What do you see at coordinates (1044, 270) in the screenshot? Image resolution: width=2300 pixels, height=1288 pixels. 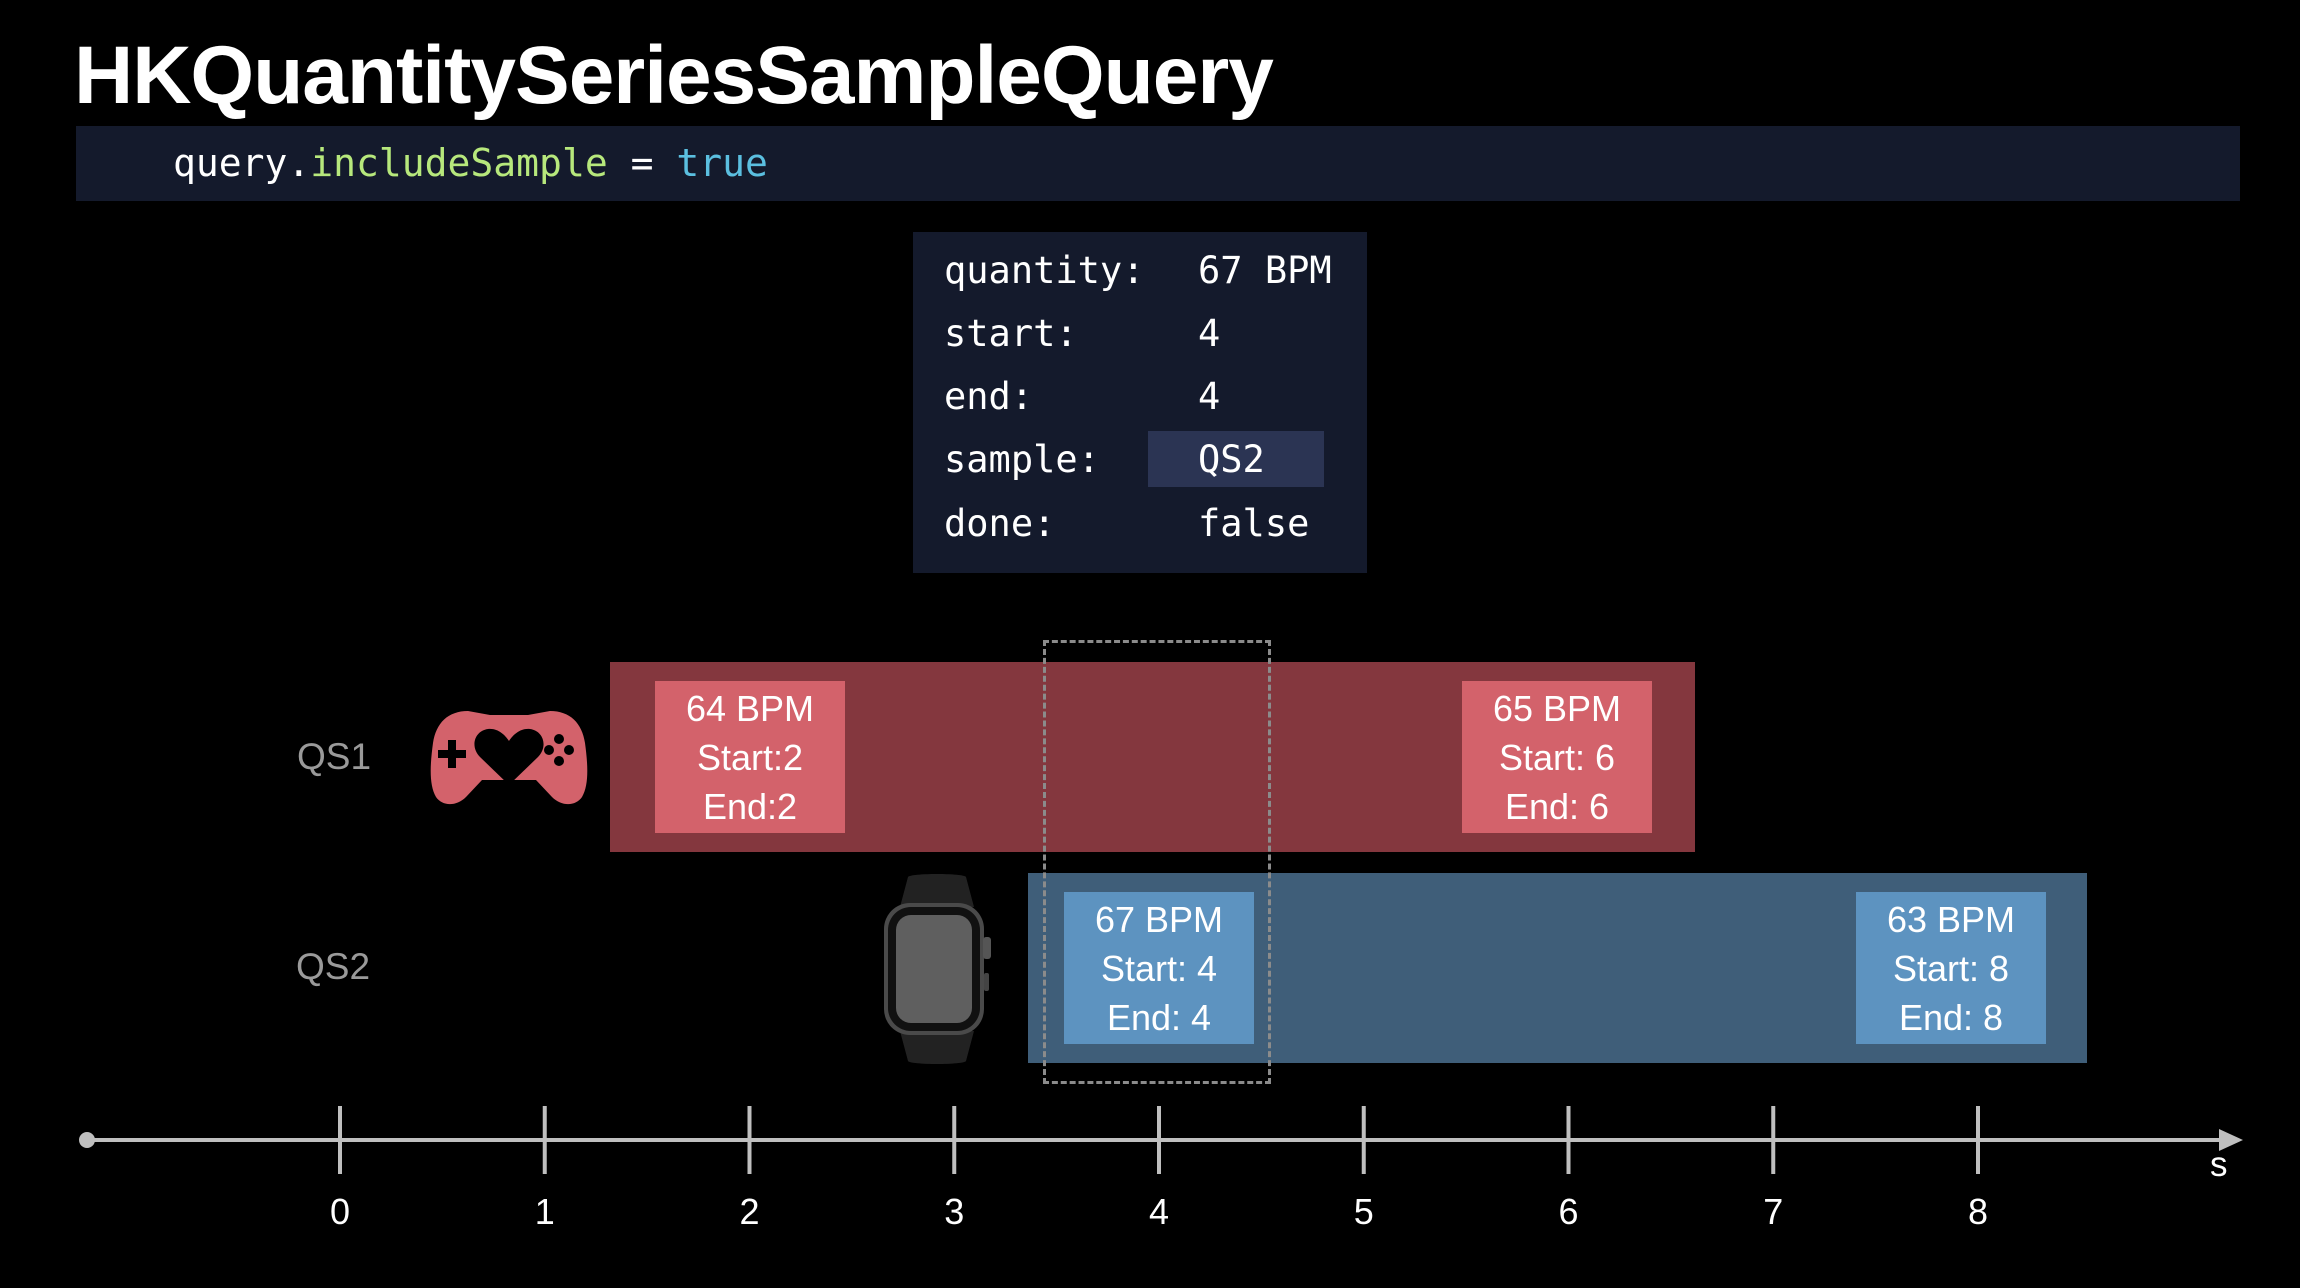 I see `result-key: quantity:` at bounding box center [1044, 270].